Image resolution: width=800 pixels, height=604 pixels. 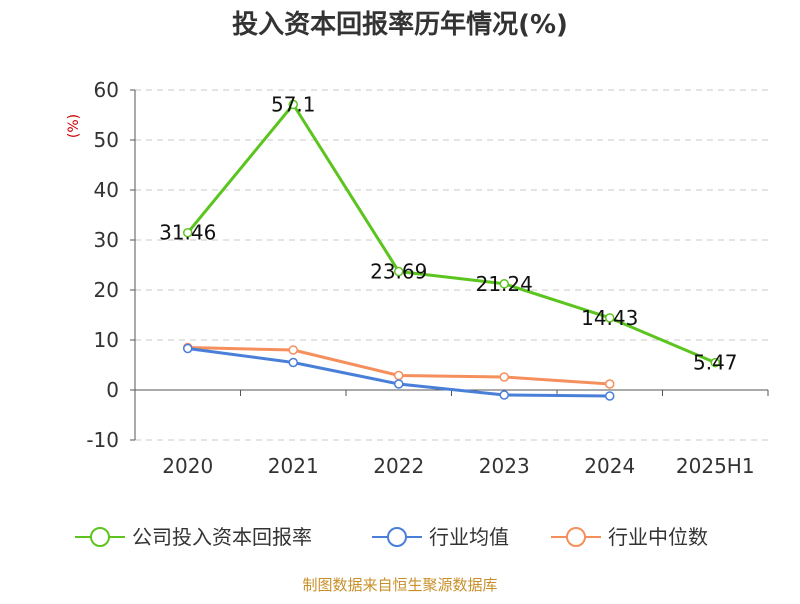 I want to click on data-label: 57.1, so click(x=293, y=105).